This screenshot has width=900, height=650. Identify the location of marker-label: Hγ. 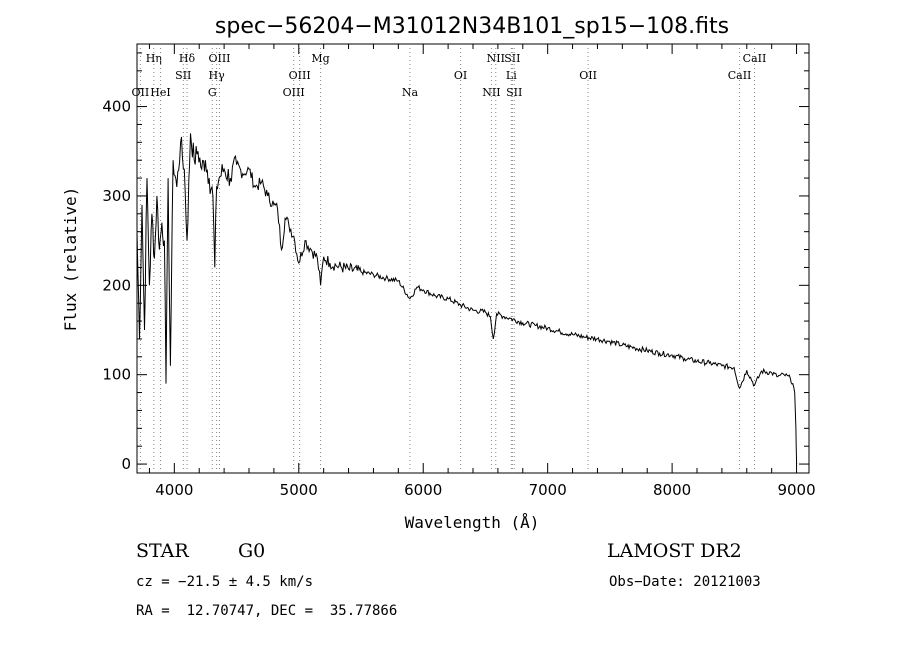
(217, 75).